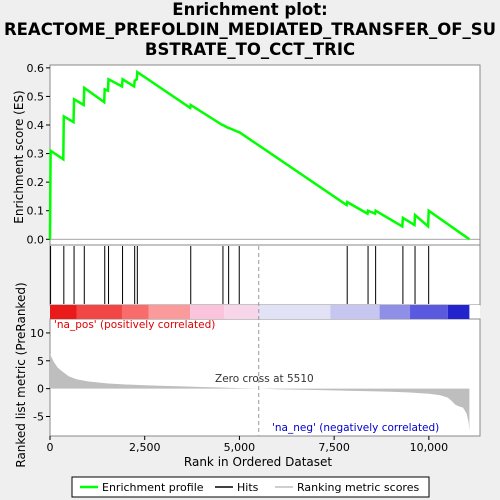  I want to click on legend-metric-label: Ranking metric scores, so click(358, 487).